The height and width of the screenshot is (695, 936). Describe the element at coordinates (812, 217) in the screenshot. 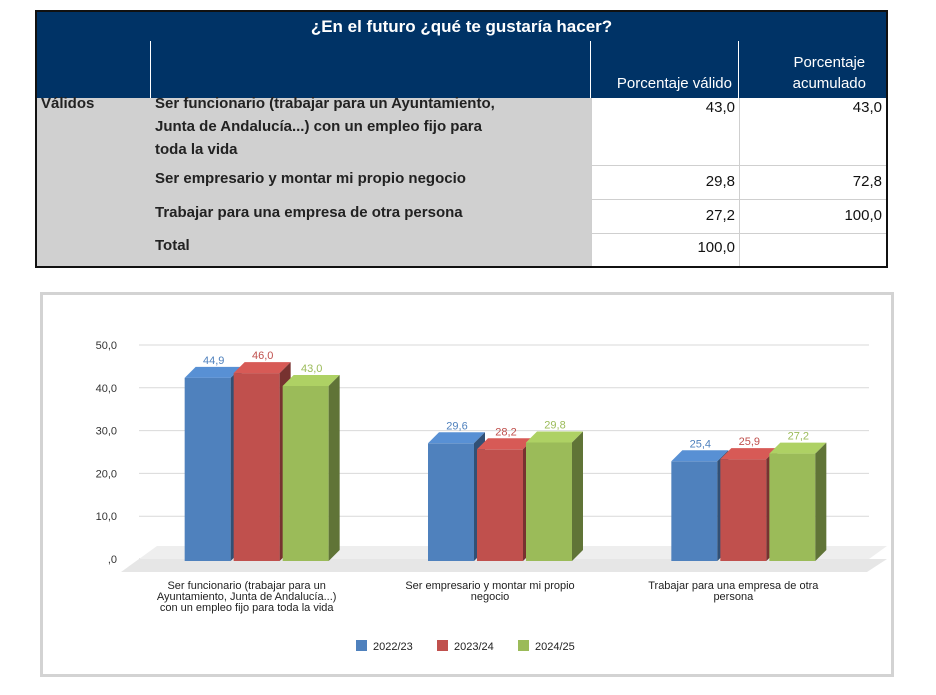

I see `cell-cumulative-2: 100,0` at that location.